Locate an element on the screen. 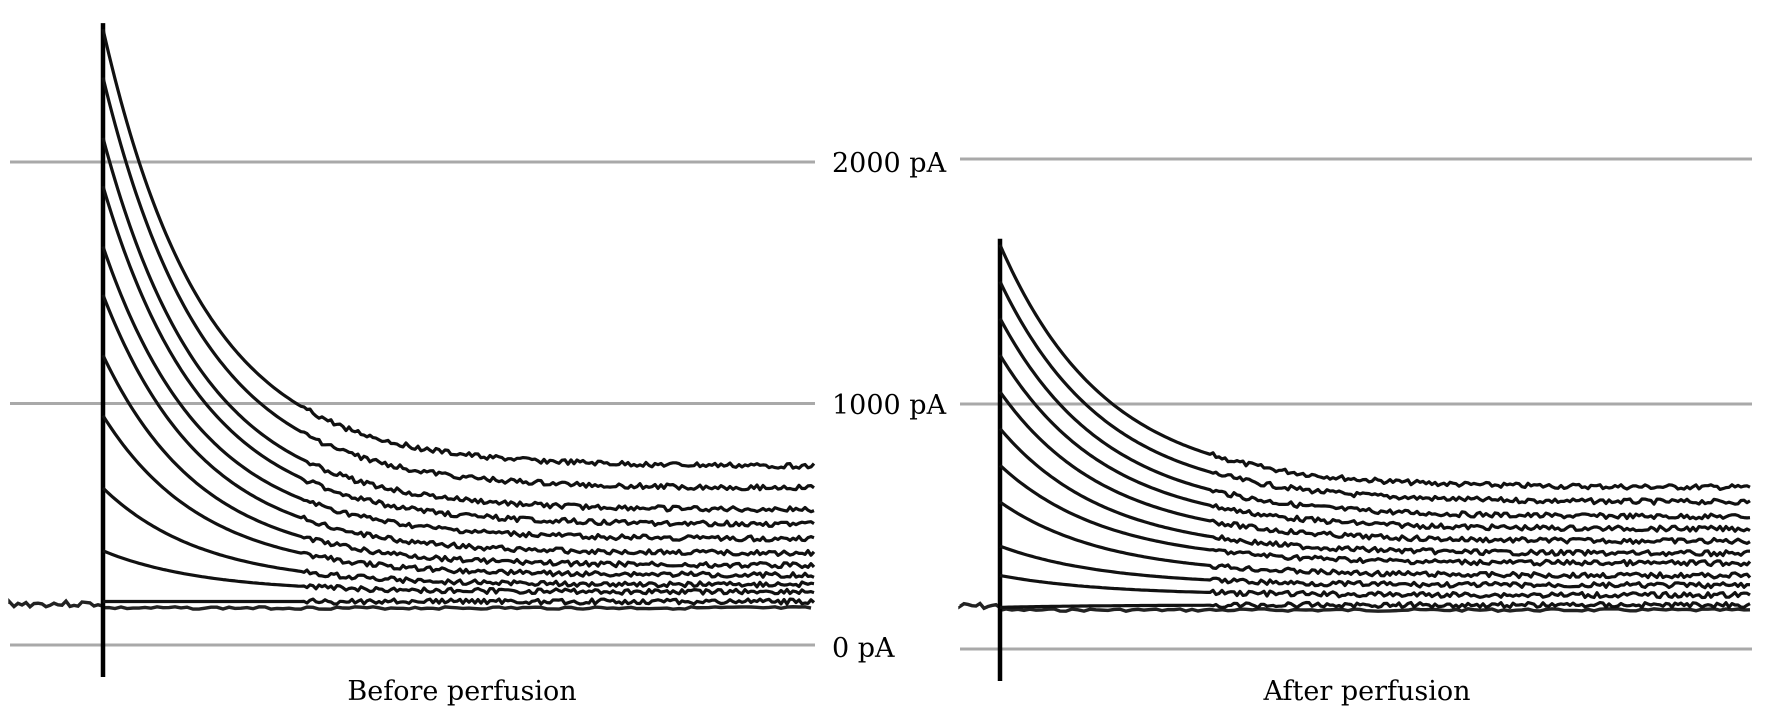  panel-title-after: After perfusion is located at coordinates (1366, 691).